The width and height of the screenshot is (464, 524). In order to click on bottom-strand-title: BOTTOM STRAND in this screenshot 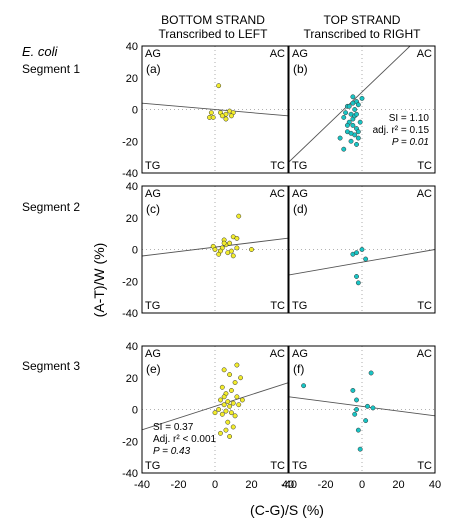, I will do `click(213, 20)`.